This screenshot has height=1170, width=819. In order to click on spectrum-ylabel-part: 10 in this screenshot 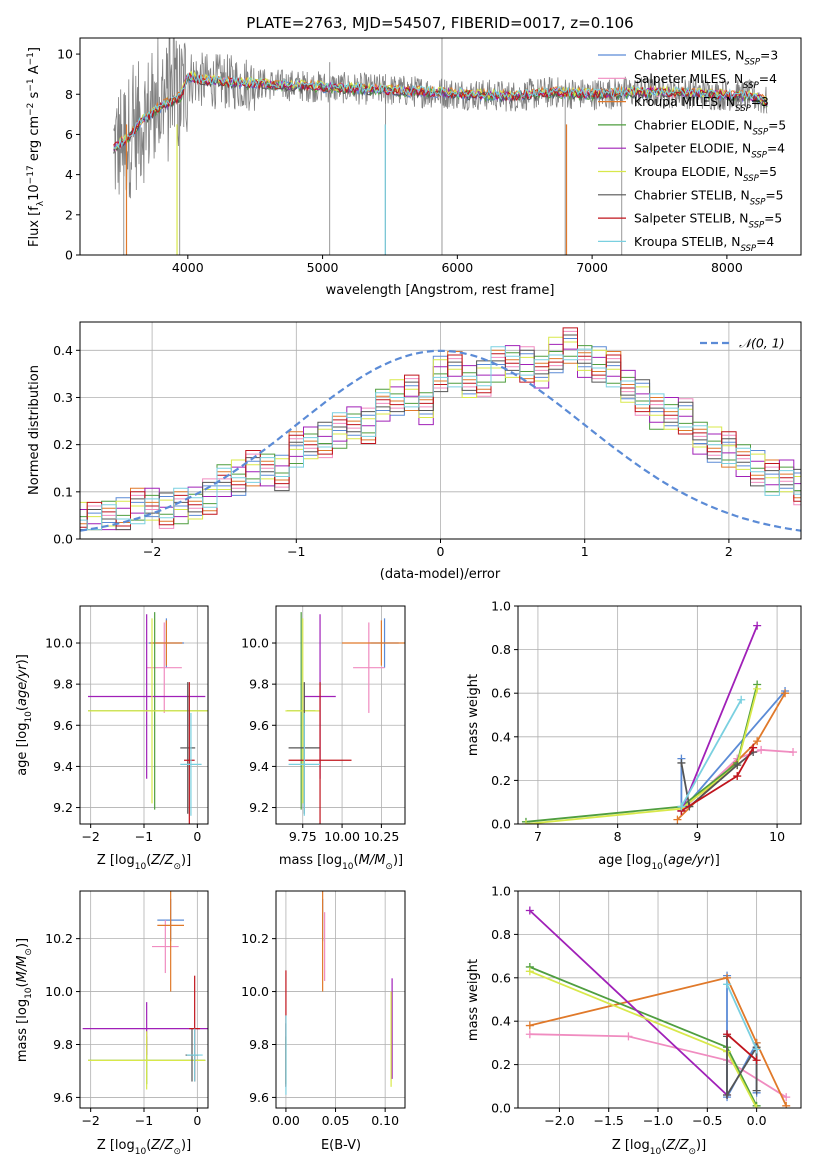, I will do `click(34, 192)`.